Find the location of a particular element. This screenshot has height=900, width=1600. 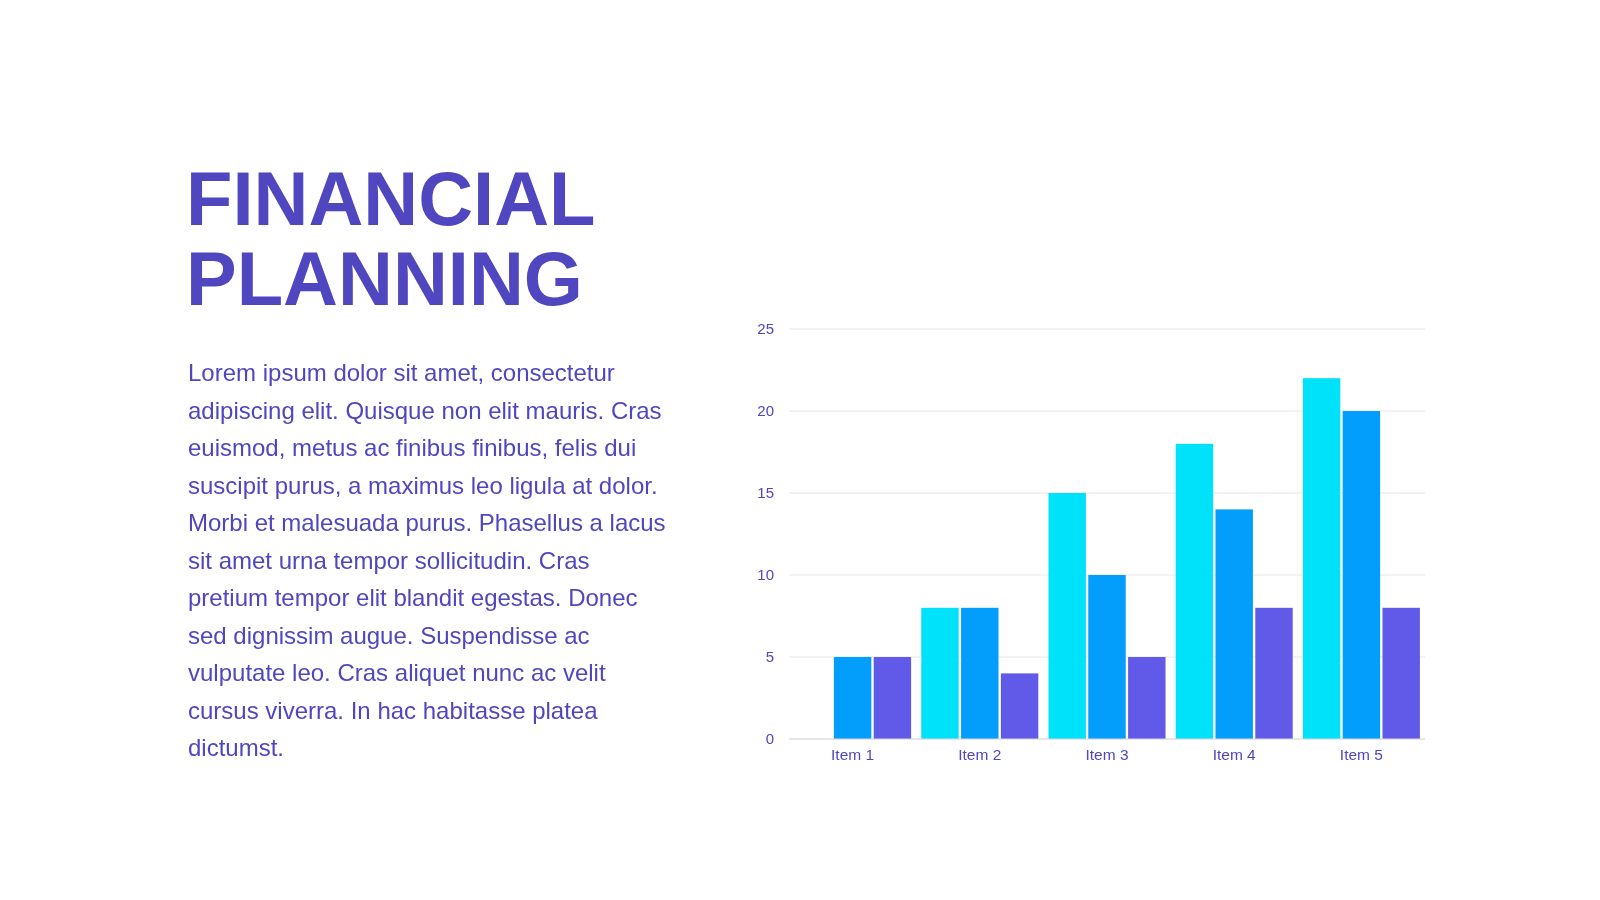

y-tick-label: 5 is located at coordinates (769, 657).